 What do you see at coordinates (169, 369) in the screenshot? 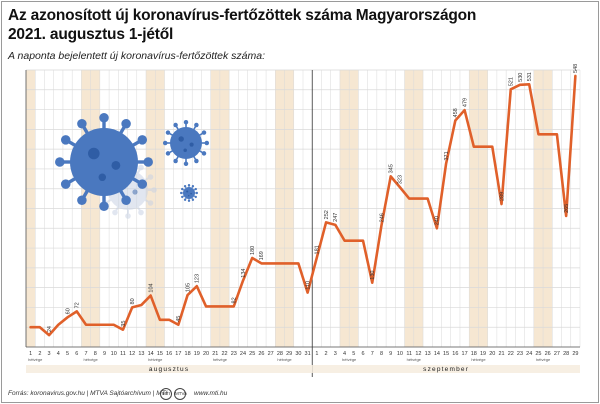
I see `month-band-august` at bounding box center [169, 369].